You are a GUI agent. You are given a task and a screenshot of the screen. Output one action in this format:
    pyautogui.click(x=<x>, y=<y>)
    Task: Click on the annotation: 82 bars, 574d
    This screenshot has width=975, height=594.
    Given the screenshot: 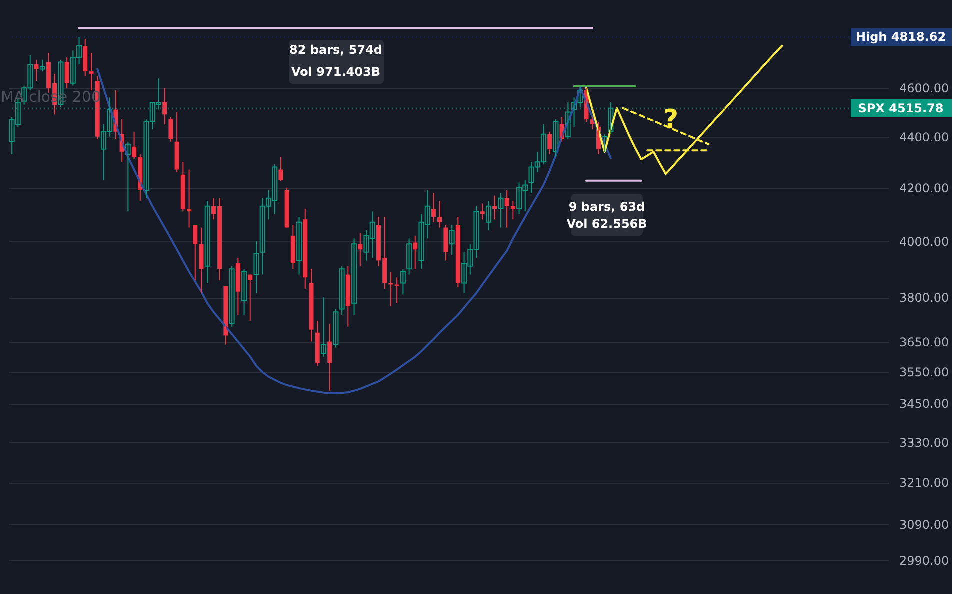 What is the action you would take?
    pyautogui.click(x=336, y=50)
    